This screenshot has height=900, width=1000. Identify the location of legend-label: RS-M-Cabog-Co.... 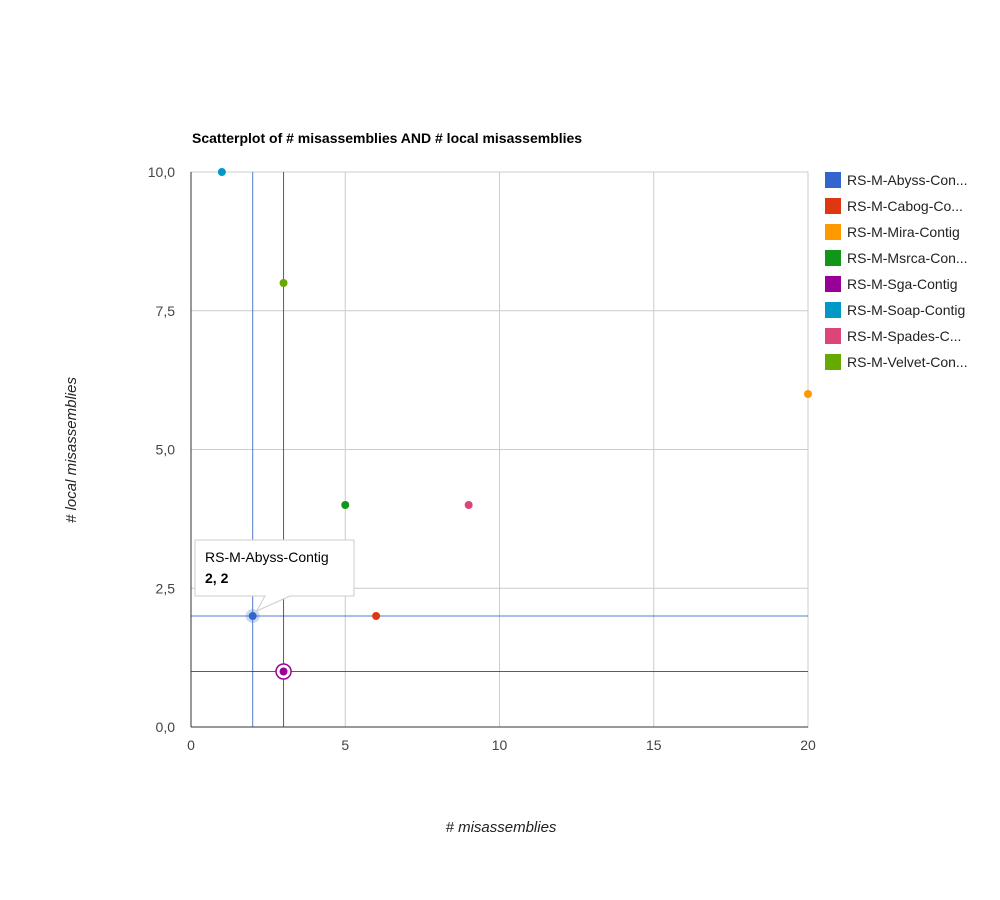
(905, 206).